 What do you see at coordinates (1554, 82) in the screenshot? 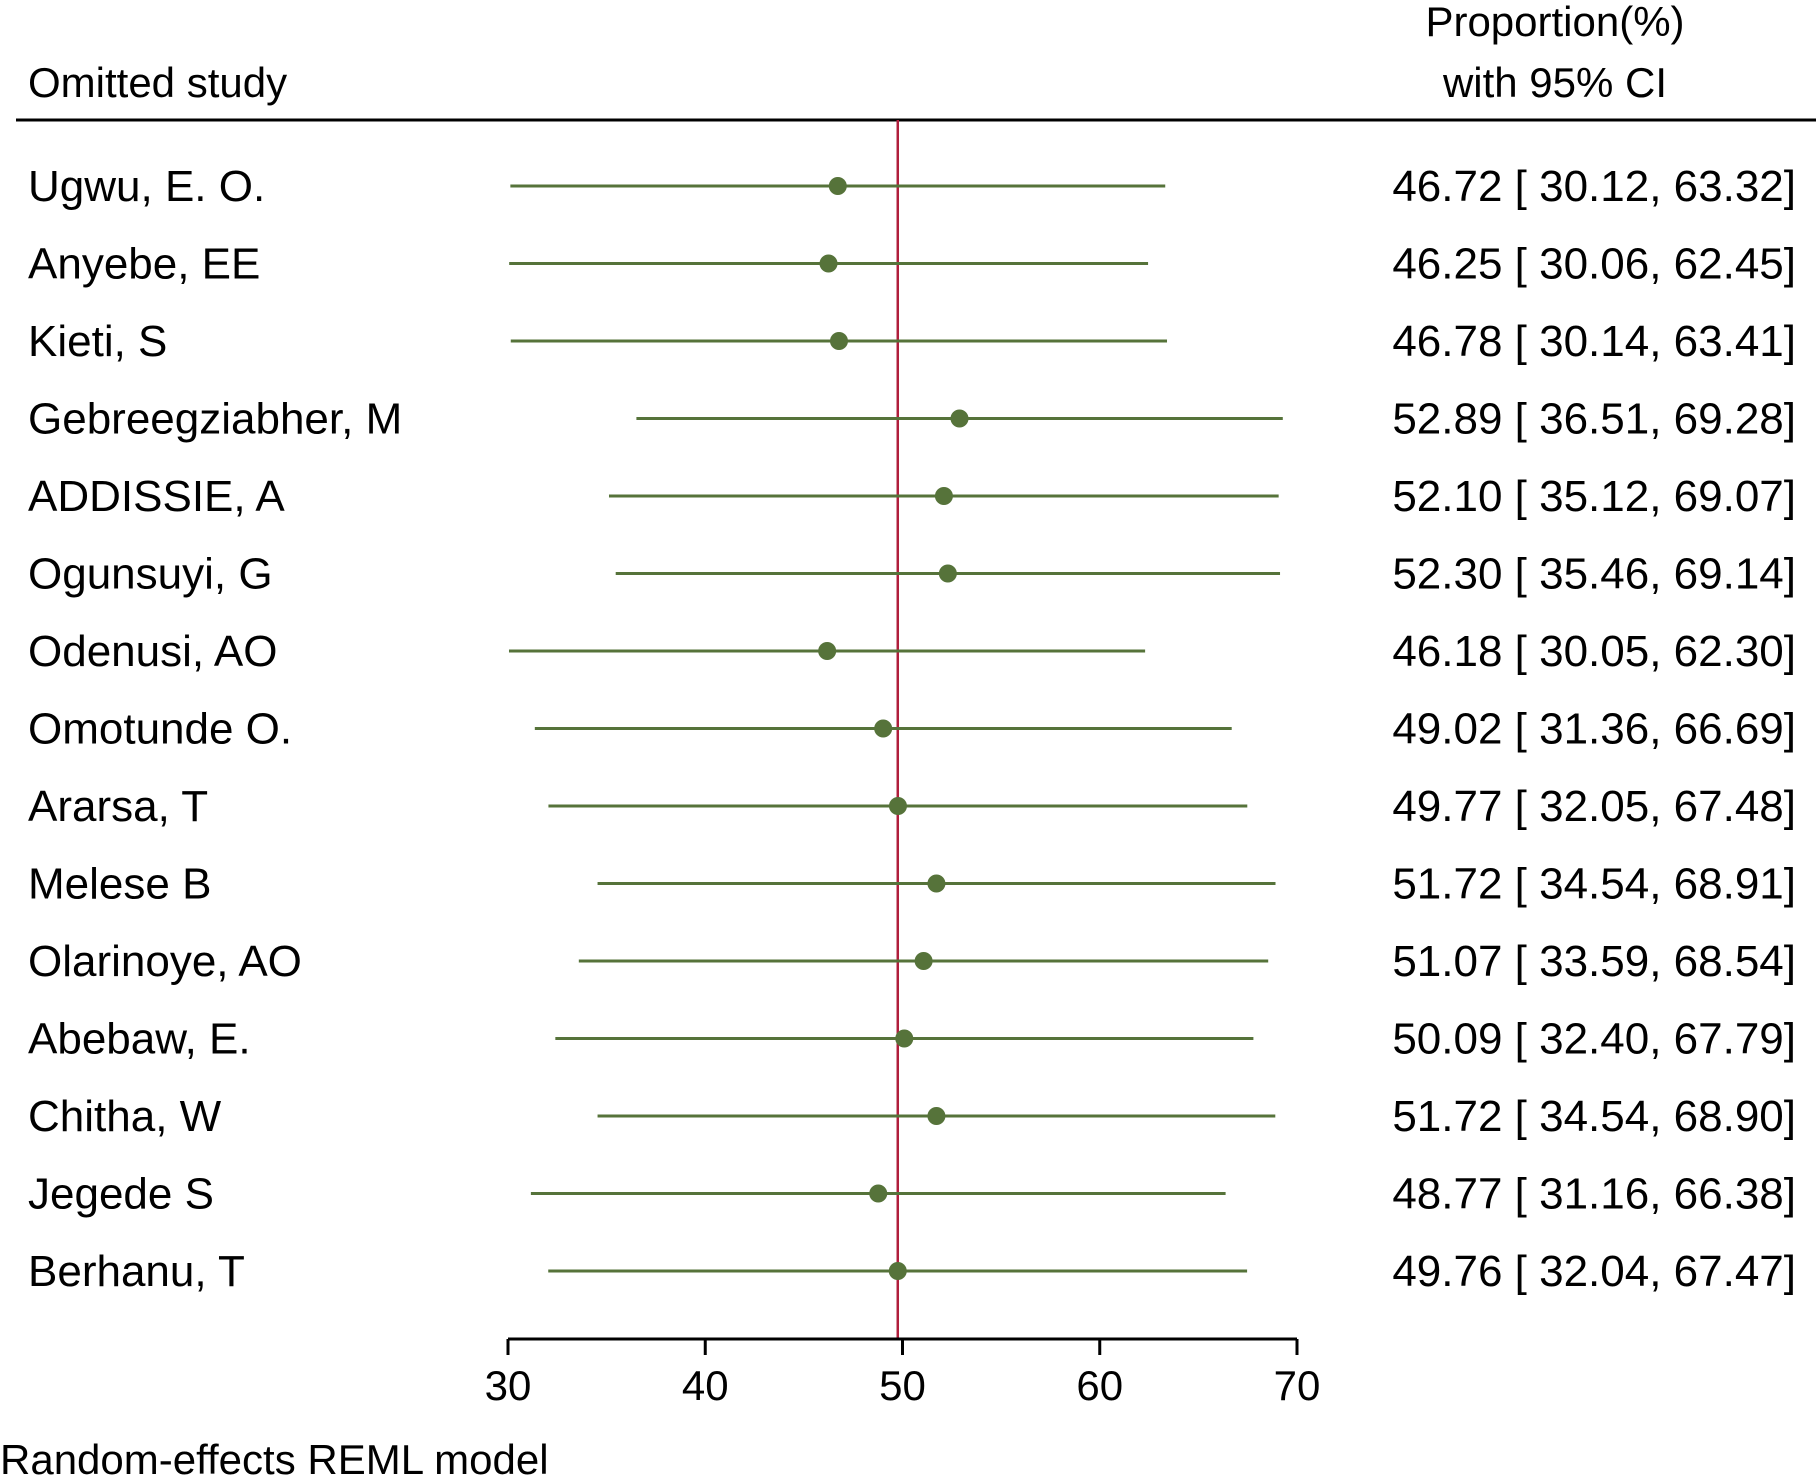
I see `header-right-line2: with 95% CI` at bounding box center [1554, 82].